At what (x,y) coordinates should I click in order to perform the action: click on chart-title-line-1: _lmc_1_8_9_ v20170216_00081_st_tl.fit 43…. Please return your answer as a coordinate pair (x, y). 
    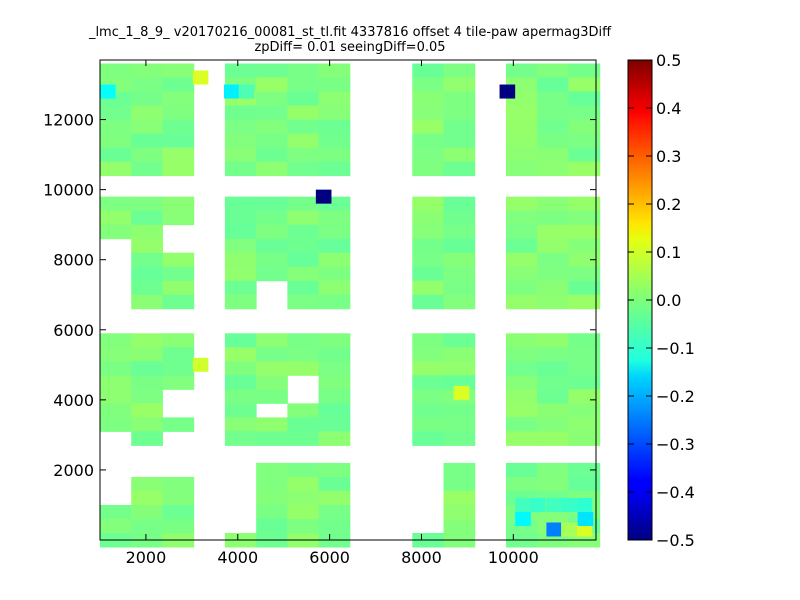
    Looking at the image, I should click on (350, 32).